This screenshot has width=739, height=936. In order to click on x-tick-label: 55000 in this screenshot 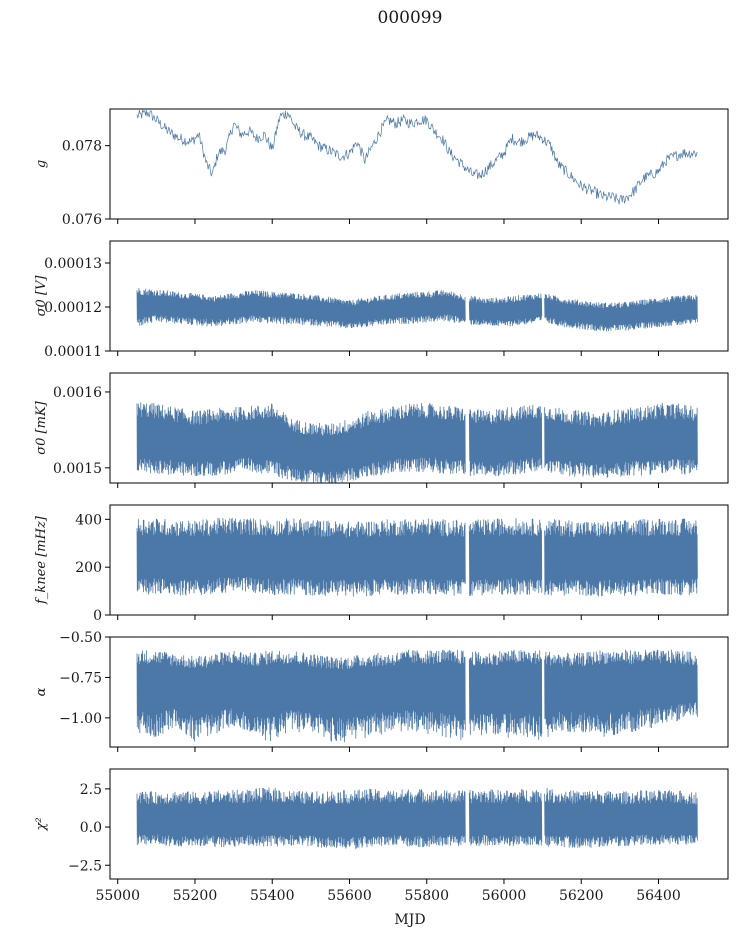, I will do `click(117, 896)`.